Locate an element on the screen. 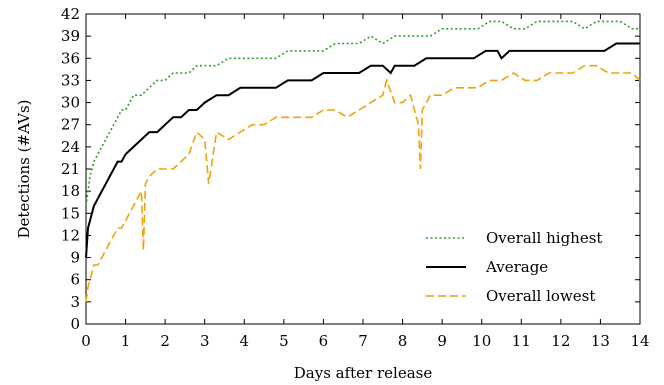 The image size is (664, 385). x-tick-label: 10 is located at coordinates (481, 341).